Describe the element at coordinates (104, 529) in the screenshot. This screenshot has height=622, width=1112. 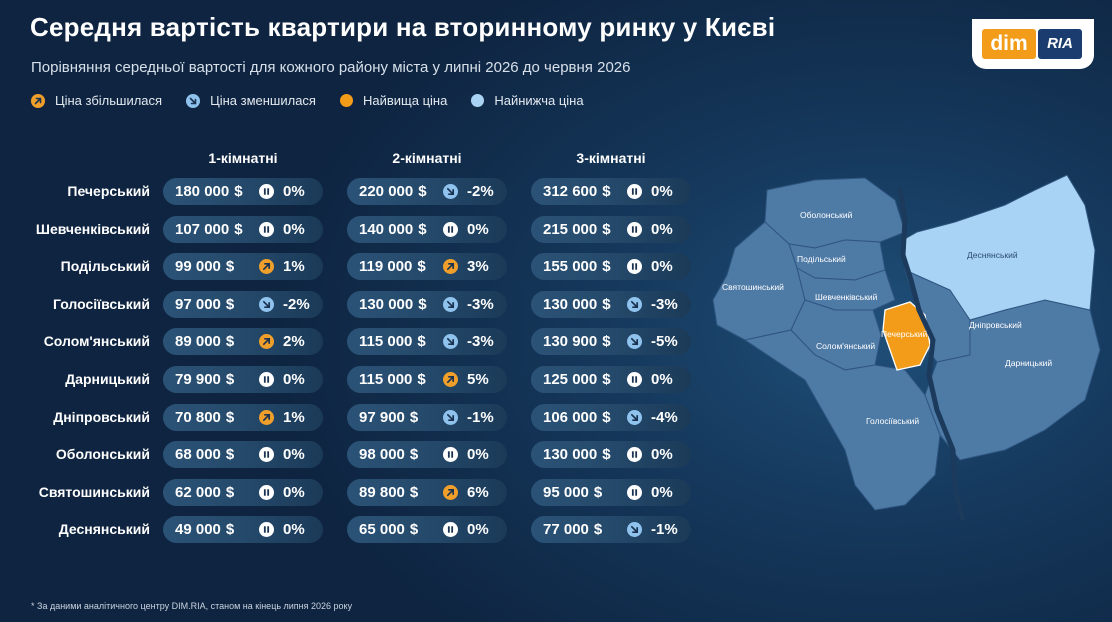
I see `district-name: Деснянський` at that location.